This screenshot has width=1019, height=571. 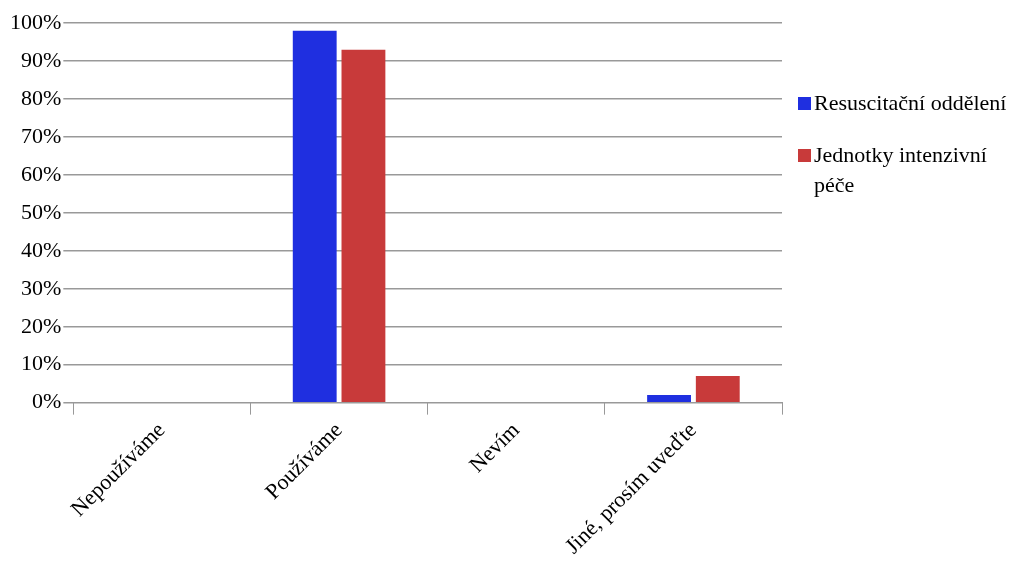 What do you see at coordinates (36, 21) in the screenshot?
I see `y-tick-label: 100%` at bounding box center [36, 21].